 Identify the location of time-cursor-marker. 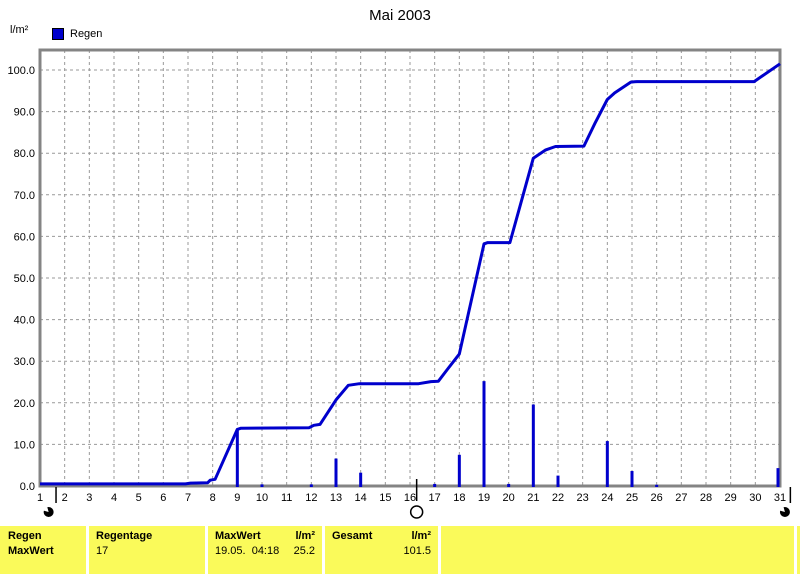
(416, 499).